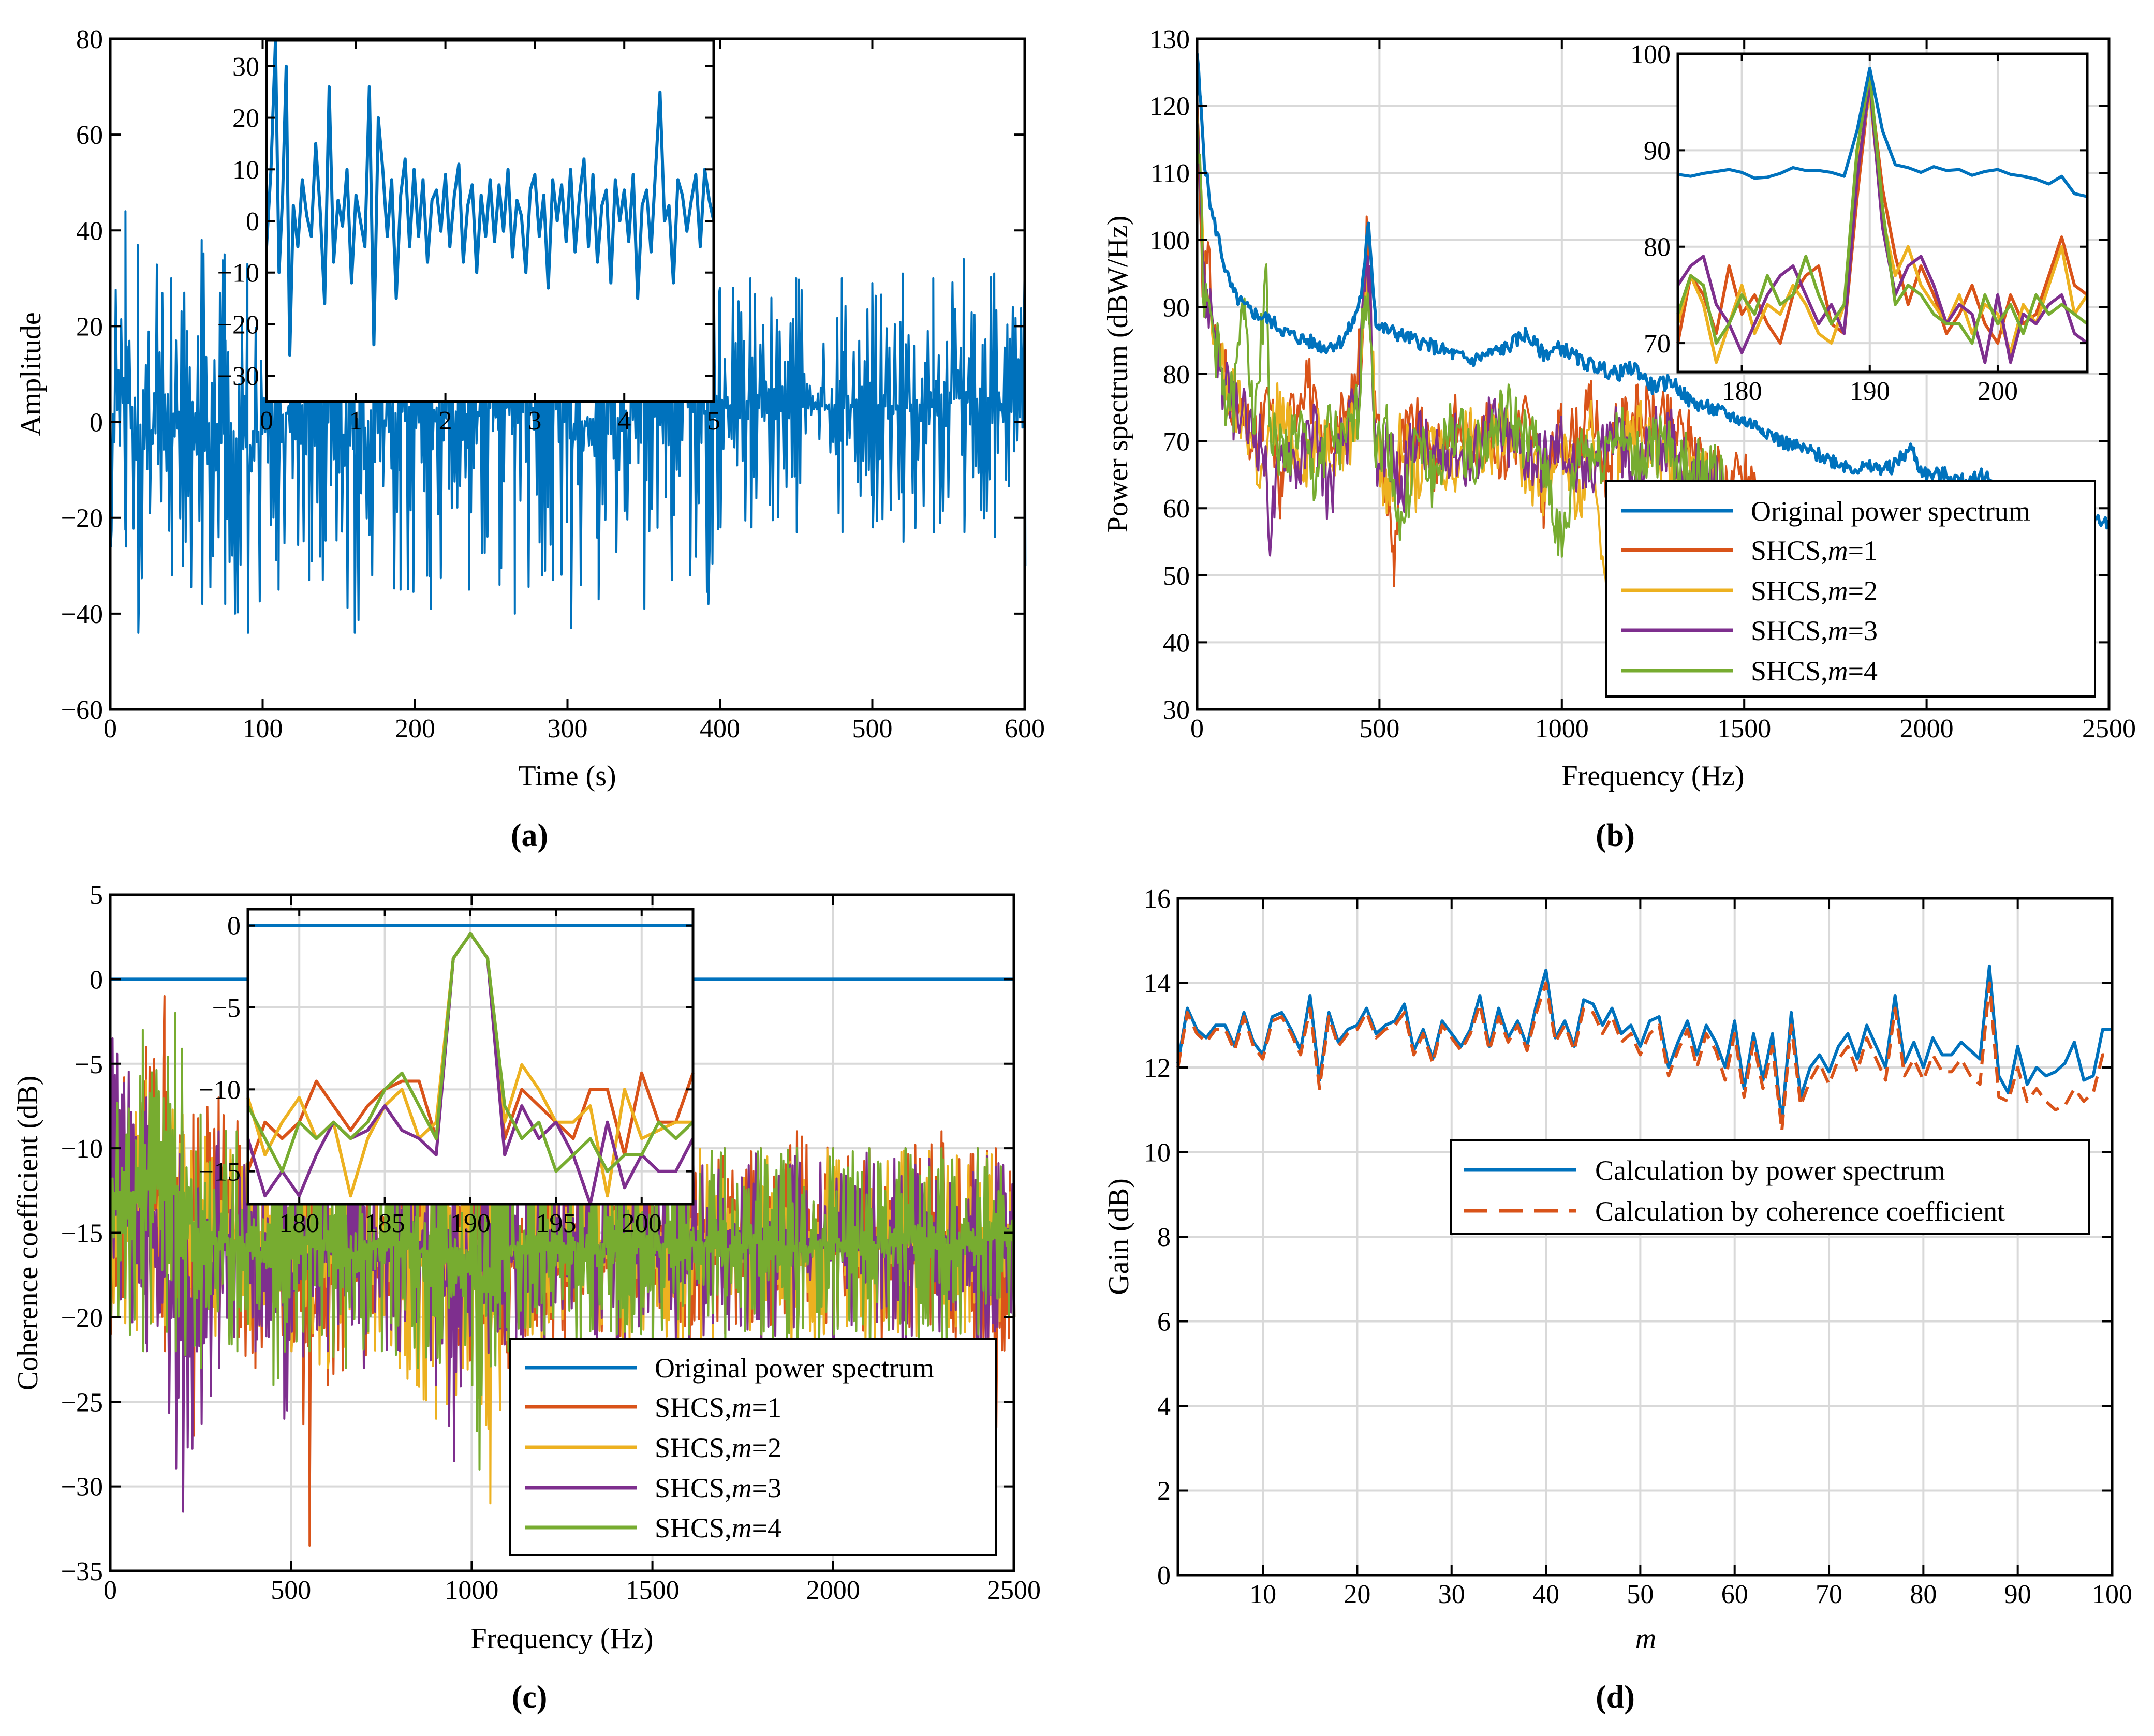 Image resolution: width=2154 pixels, height=1736 pixels. What do you see at coordinates (1829, 1594) in the screenshot?
I see `x-tick-label: 70` at bounding box center [1829, 1594].